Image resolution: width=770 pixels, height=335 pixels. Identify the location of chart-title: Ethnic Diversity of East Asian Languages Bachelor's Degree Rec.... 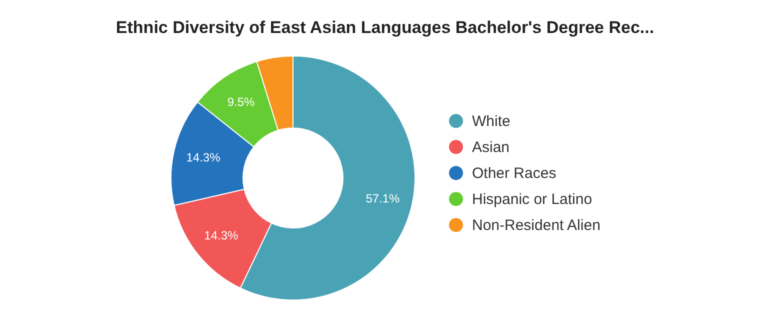
(385, 28).